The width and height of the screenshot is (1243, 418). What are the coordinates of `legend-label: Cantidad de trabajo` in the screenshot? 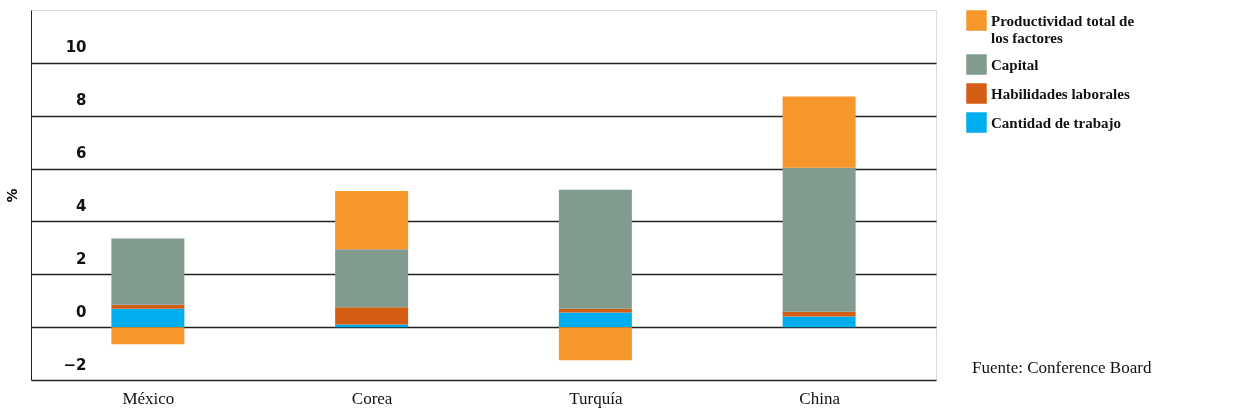 It's located at (1056, 122).